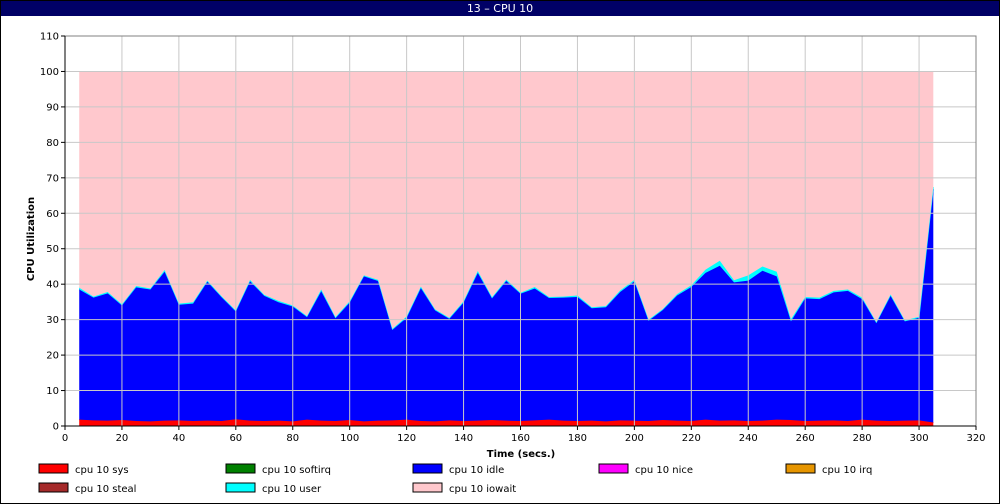 Image resolution: width=1000 pixels, height=504 pixels. Describe the element at coordinates (349, 438) in the screenshot. I see `x-tick-label: 100` at that location.